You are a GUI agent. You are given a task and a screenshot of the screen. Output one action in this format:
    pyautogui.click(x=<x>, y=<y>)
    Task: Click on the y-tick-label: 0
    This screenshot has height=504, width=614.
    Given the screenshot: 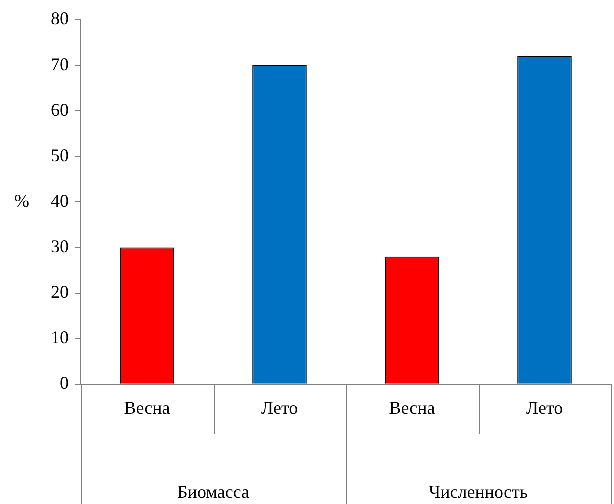 What is the action you would take?
    pyautogui.click(x=64, y=383)
    